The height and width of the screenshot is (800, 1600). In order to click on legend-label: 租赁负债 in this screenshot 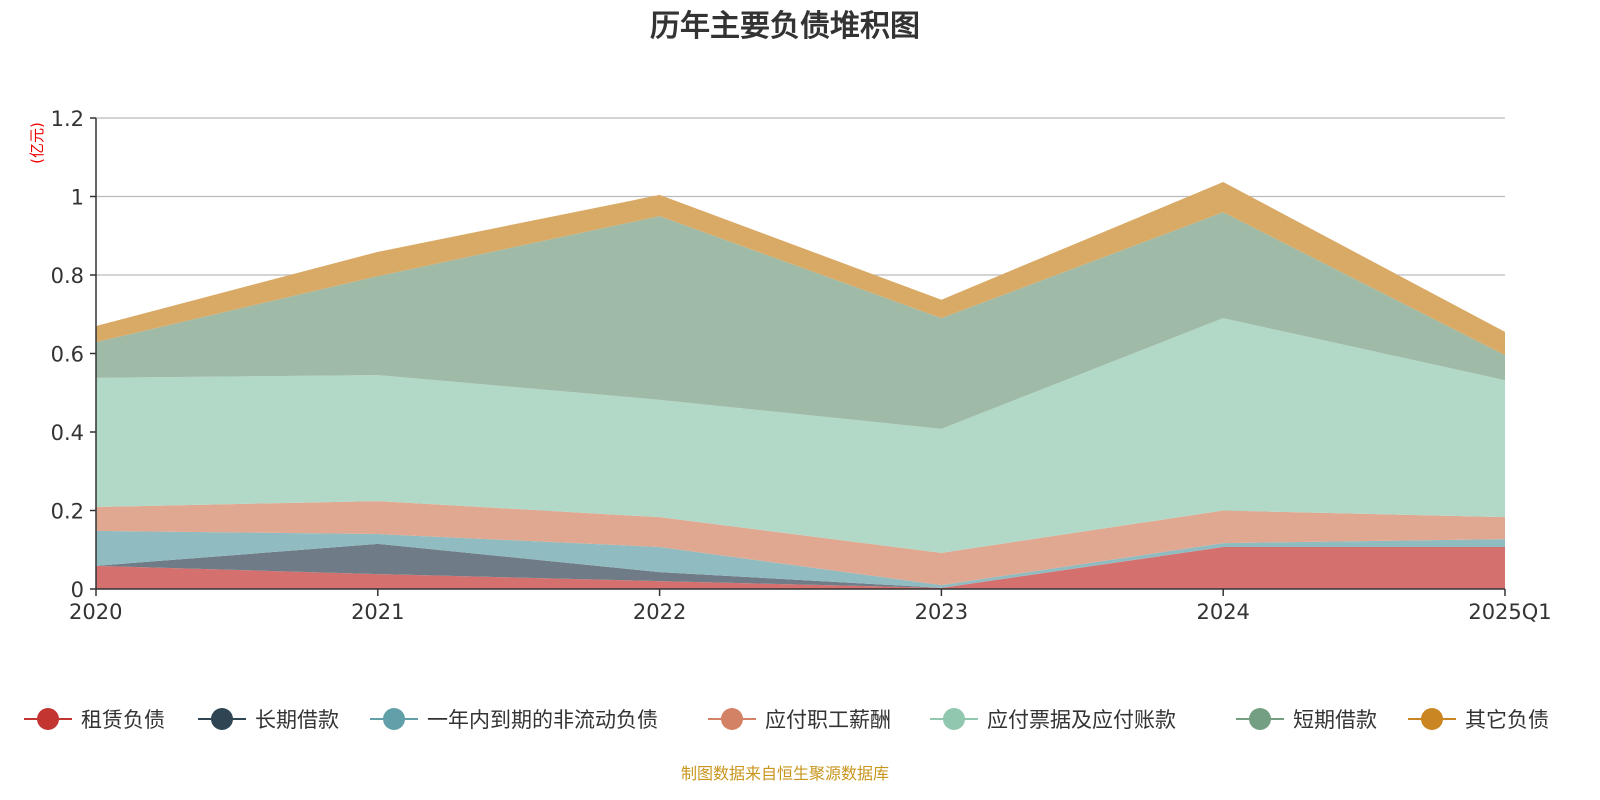, I will do `click(123, 720)`.